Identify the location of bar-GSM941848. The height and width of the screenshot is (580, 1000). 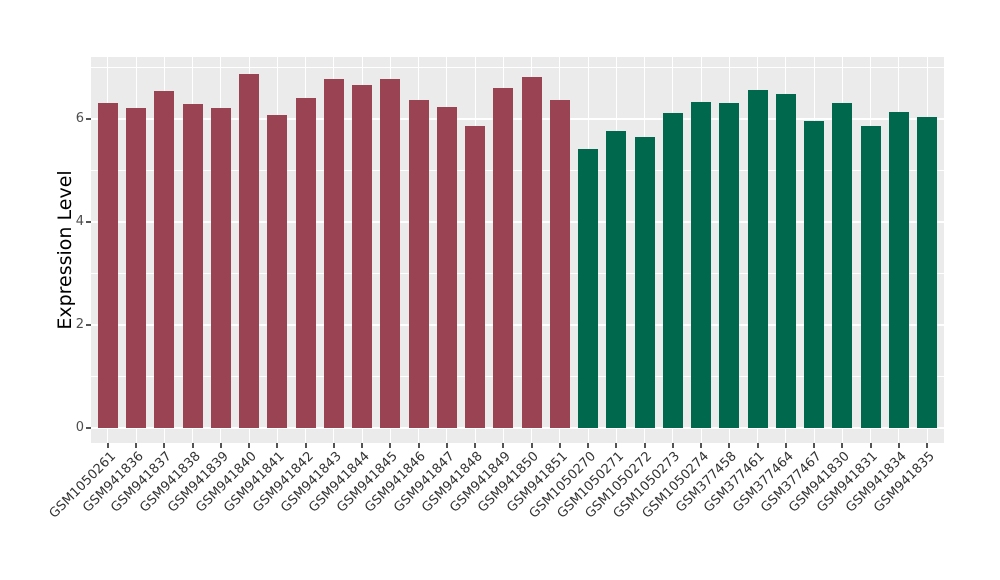
(475, 277).